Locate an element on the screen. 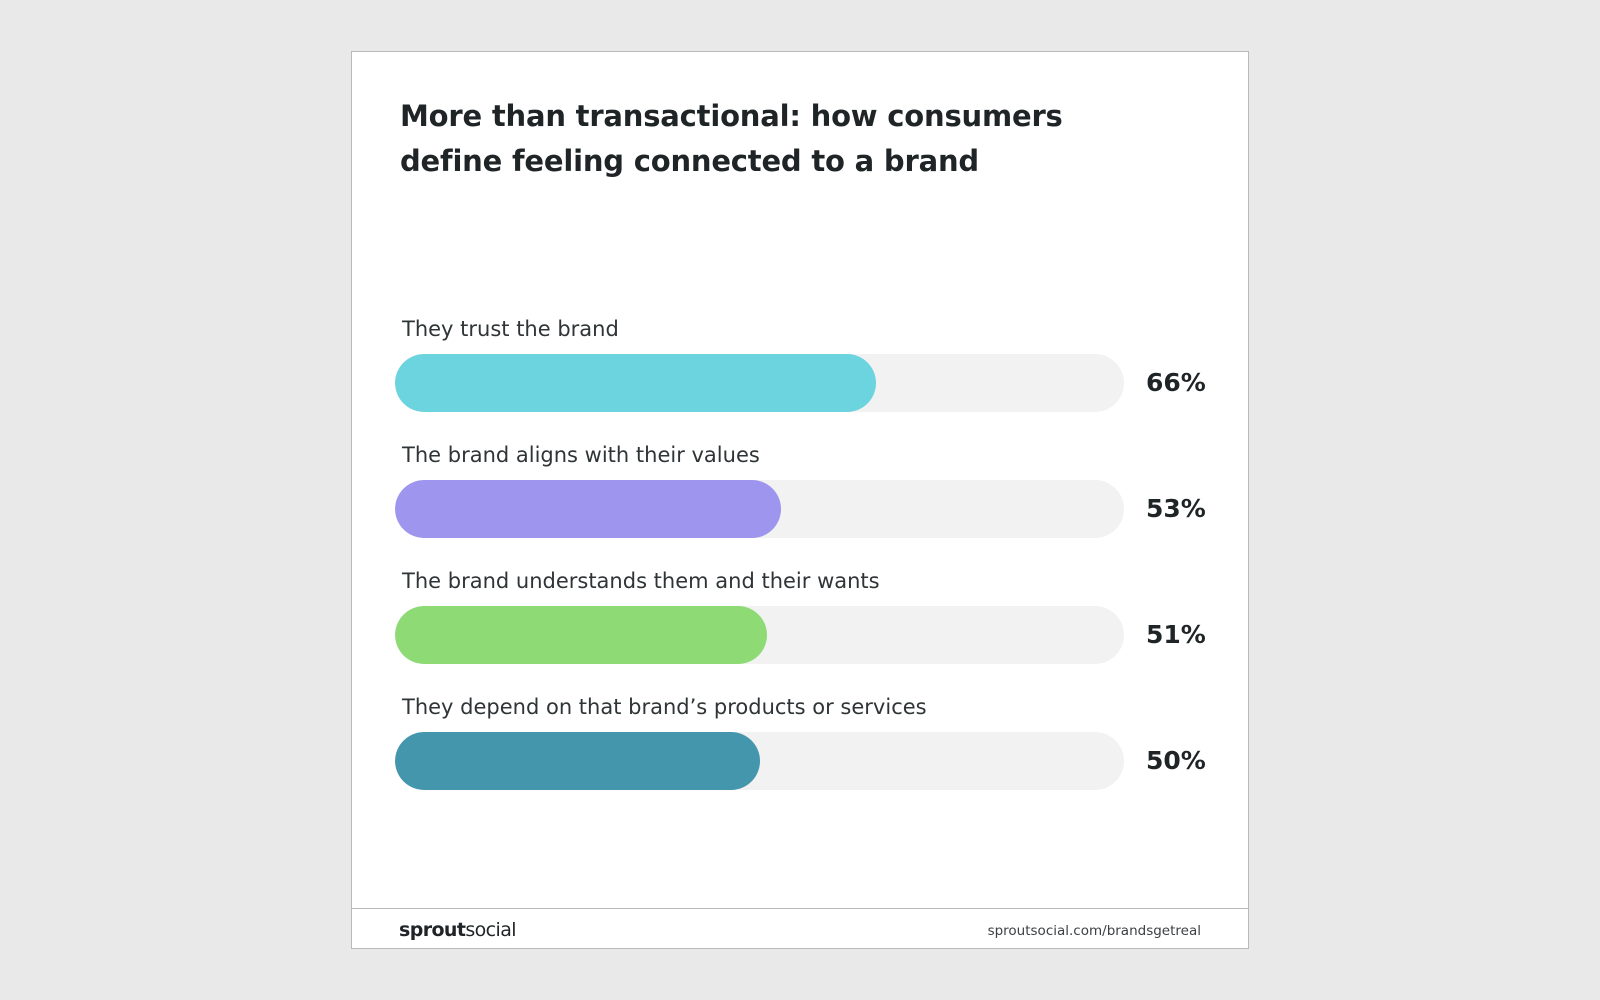 The height and width of the screenshot is (1000, 1600). bar-value-label: 50% is located at coordinates (1176, 760).